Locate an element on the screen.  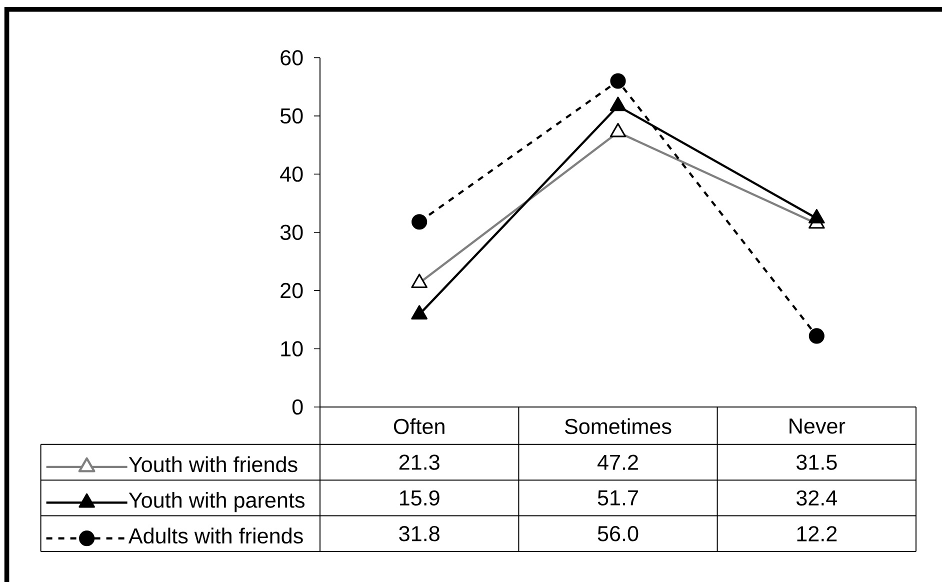
y-tick-label: 0 is located at coordinates (297, 407).